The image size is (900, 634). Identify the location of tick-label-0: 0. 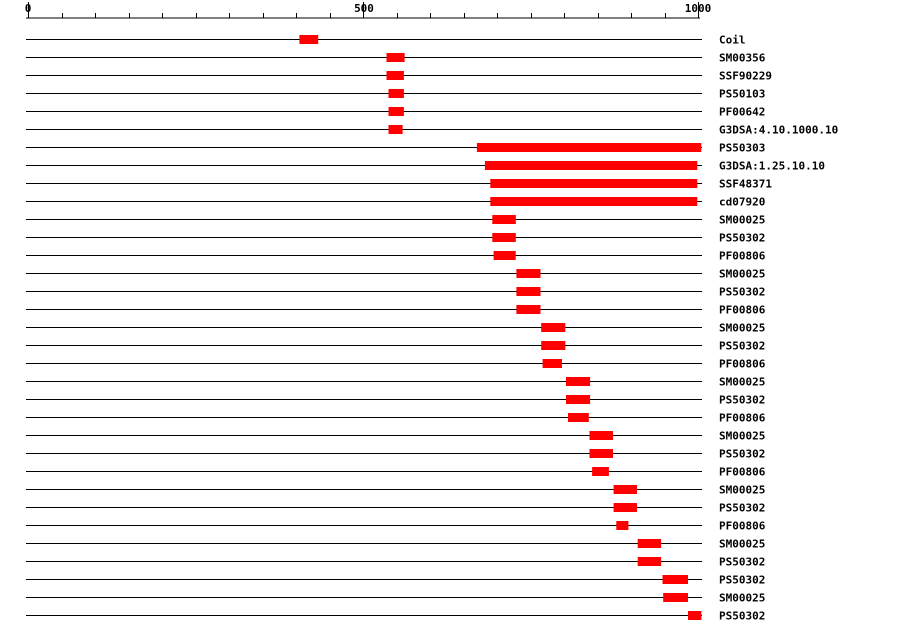
(28, 8).